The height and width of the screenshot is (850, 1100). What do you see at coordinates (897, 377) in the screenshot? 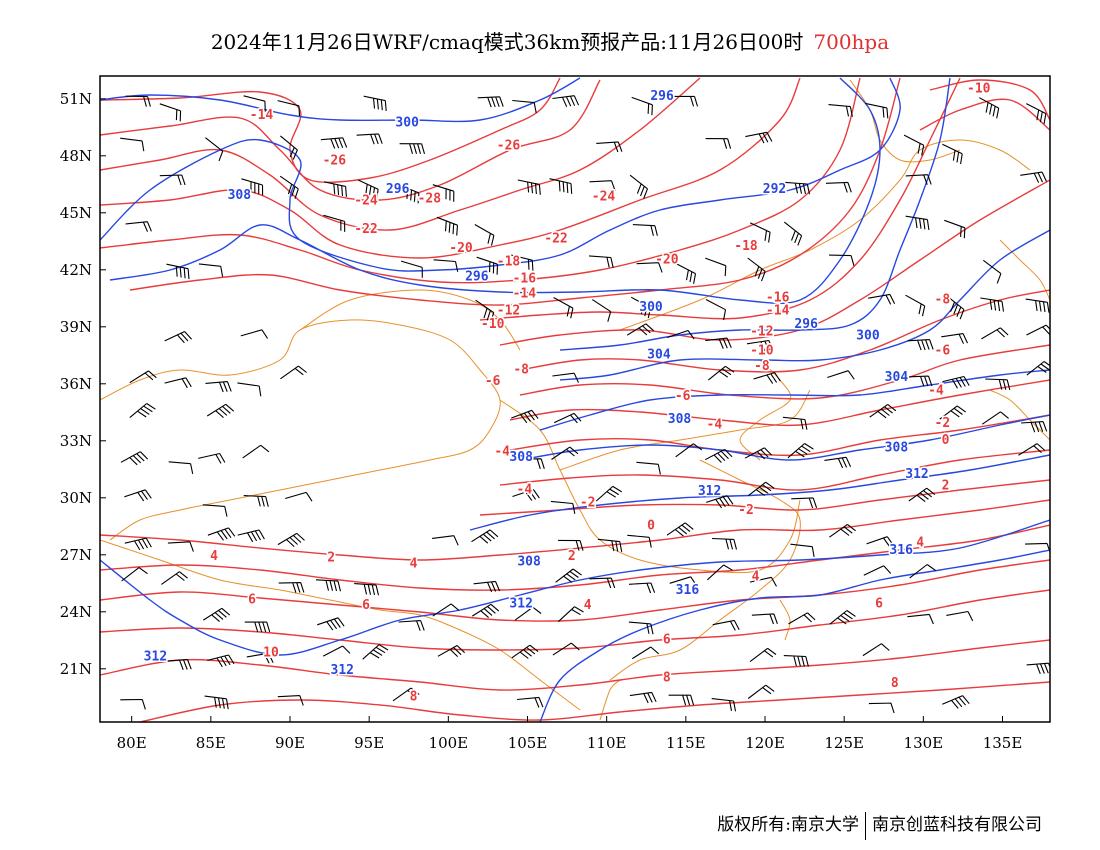
I see `height-label: 304` at bounding box center [897, 377].